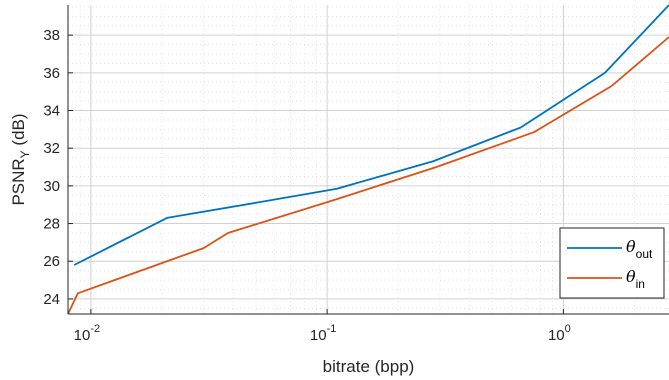 This screenshot has height=380, width=669. I want to click on legend-box, so click(612, 263).